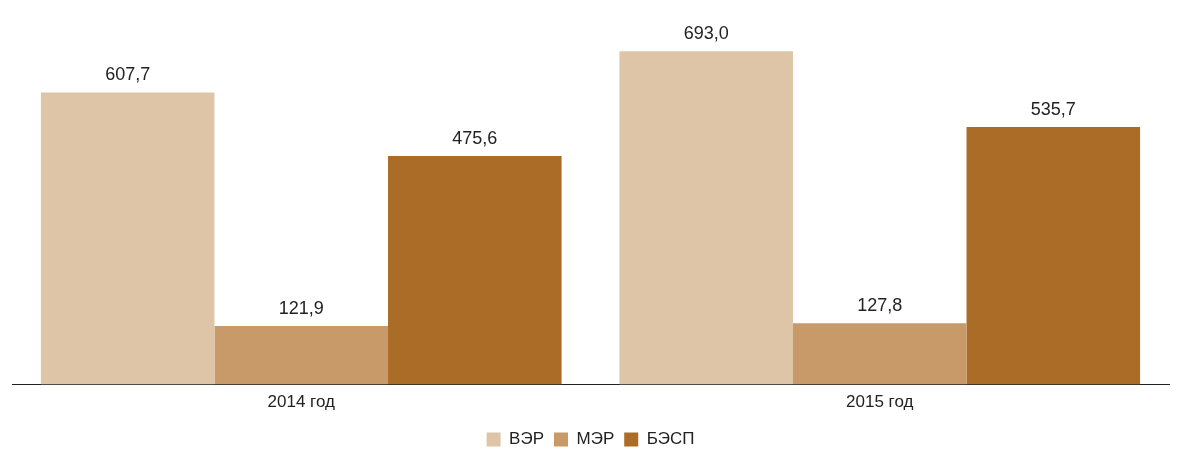 Image resolution: width=1181 pixels, height=468 pixels. Describe the element at coordinates (1053, 108) in the screenshot. I see `data-label: 535,7` at that location.